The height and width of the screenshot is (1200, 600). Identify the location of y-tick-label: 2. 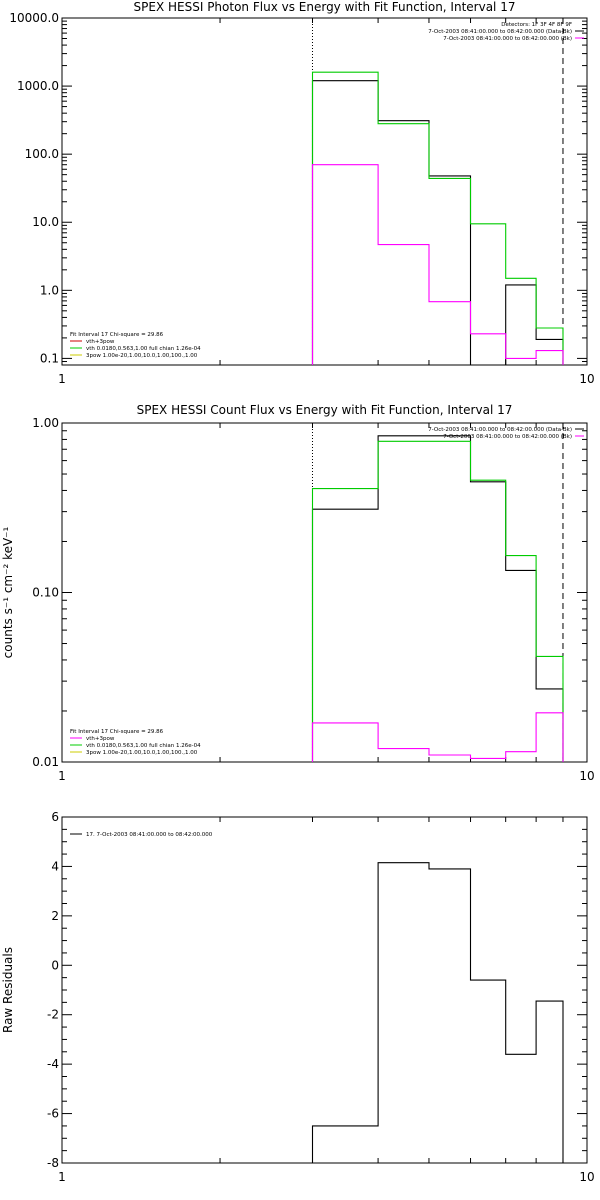
(55, 916).